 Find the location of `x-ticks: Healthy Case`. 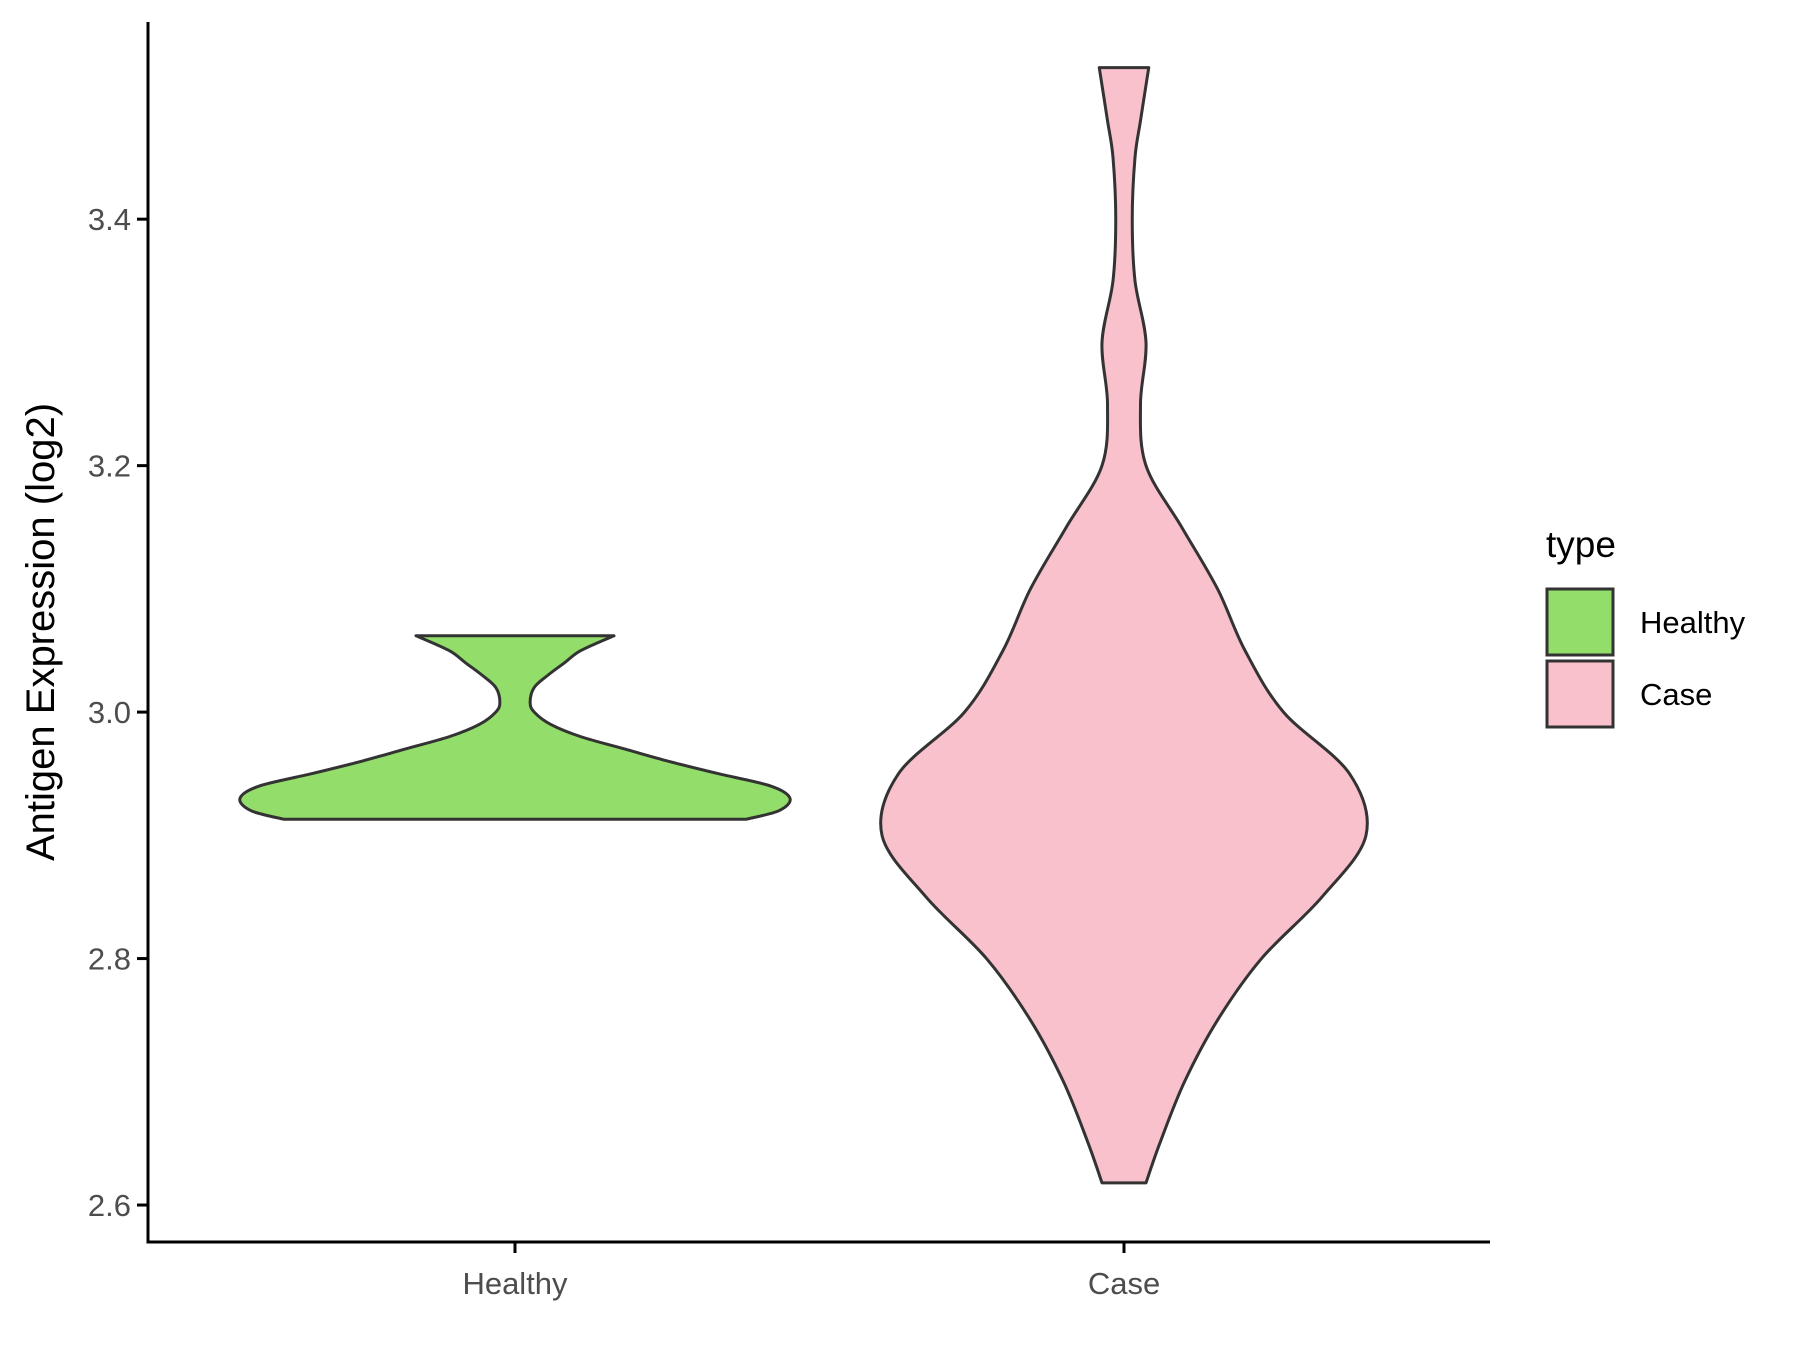

x-ticks: Healthy Case is located at coordinates (811, 1271).